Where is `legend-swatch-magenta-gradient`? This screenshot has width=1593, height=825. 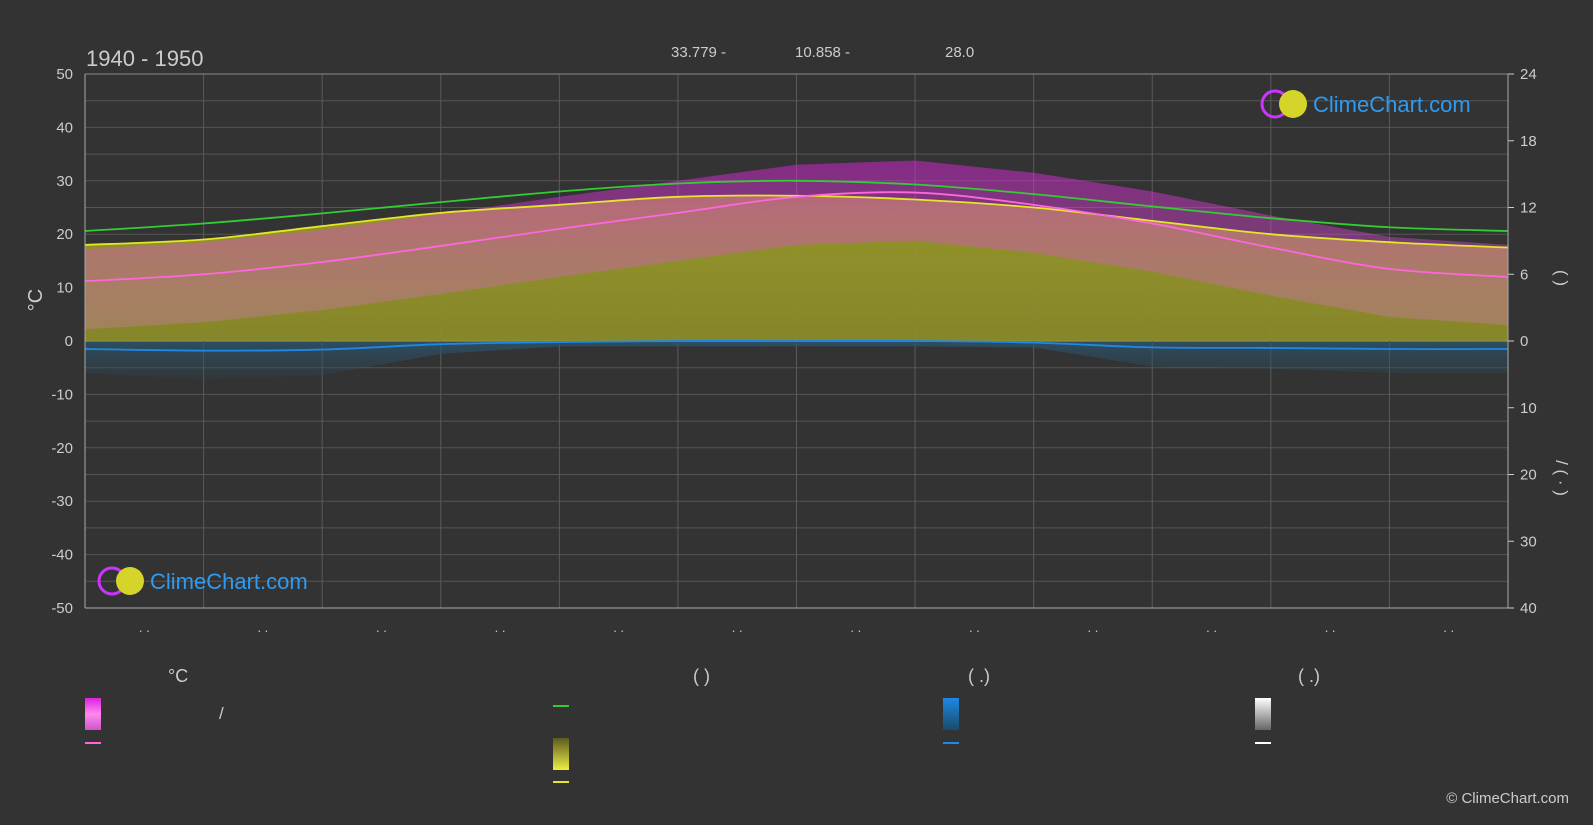 legend-swatch-magenta-gradient is located at coordinates (93, 714).